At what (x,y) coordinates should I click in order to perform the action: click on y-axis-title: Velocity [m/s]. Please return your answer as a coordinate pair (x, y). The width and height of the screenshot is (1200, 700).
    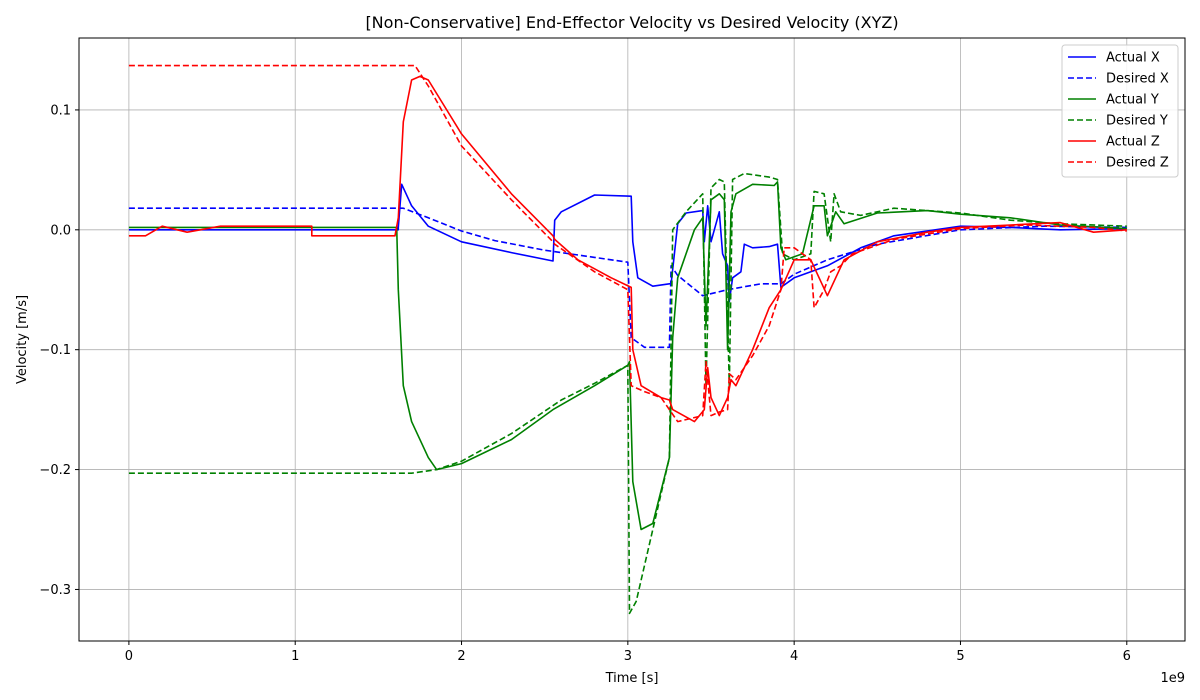
    Looking at the image, I should click on (22, 339).